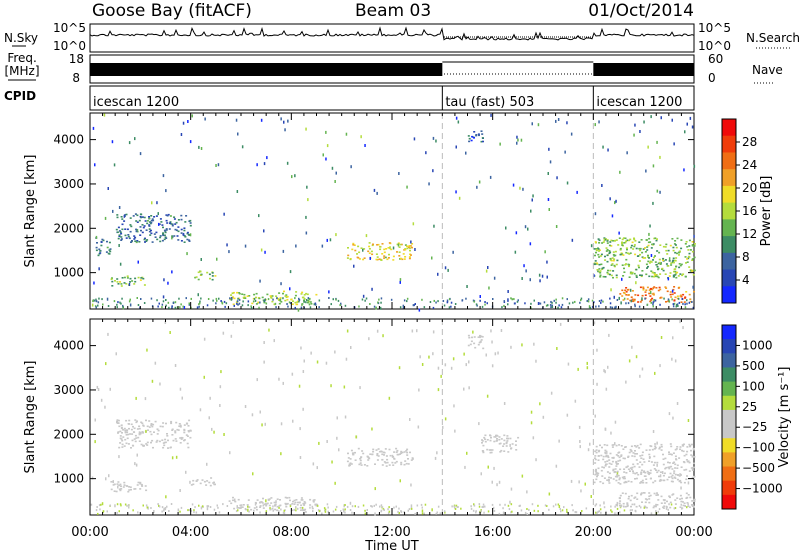 This screenshot has width=800, height=558. What do you see at coordinates (68, 140) in the screenshot?
I see `power-ytick-label-3: 4000` at bounding box center [68, 140].